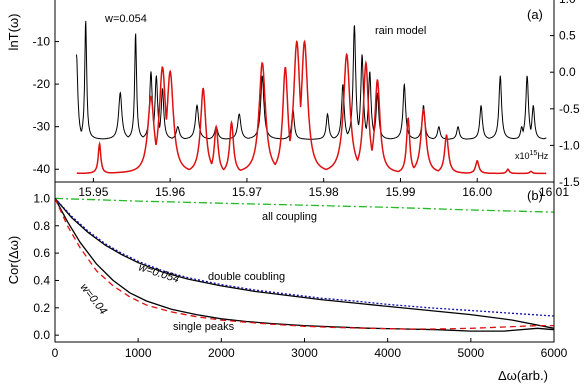 The width and height of the screenshot is (584, 387). I want to click on x-unit-suffix: Hz, so click(542, 156).